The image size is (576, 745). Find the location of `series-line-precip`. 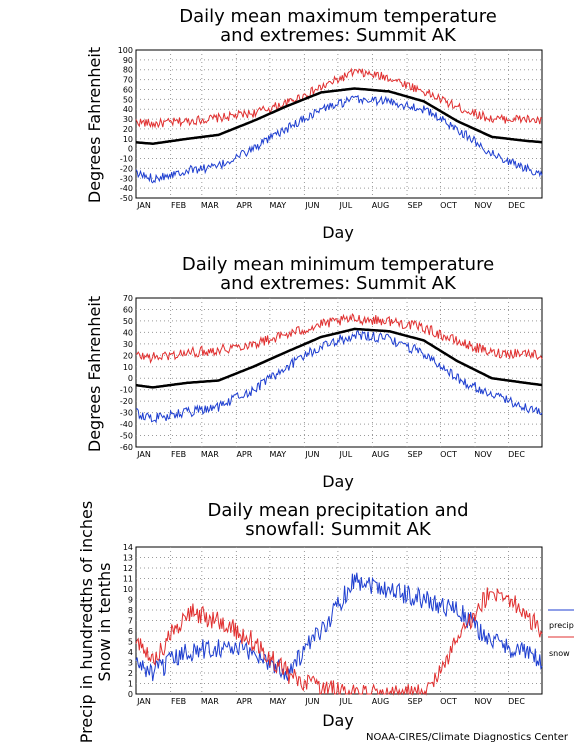

series-line-precip is located at coordinates (339, 627).